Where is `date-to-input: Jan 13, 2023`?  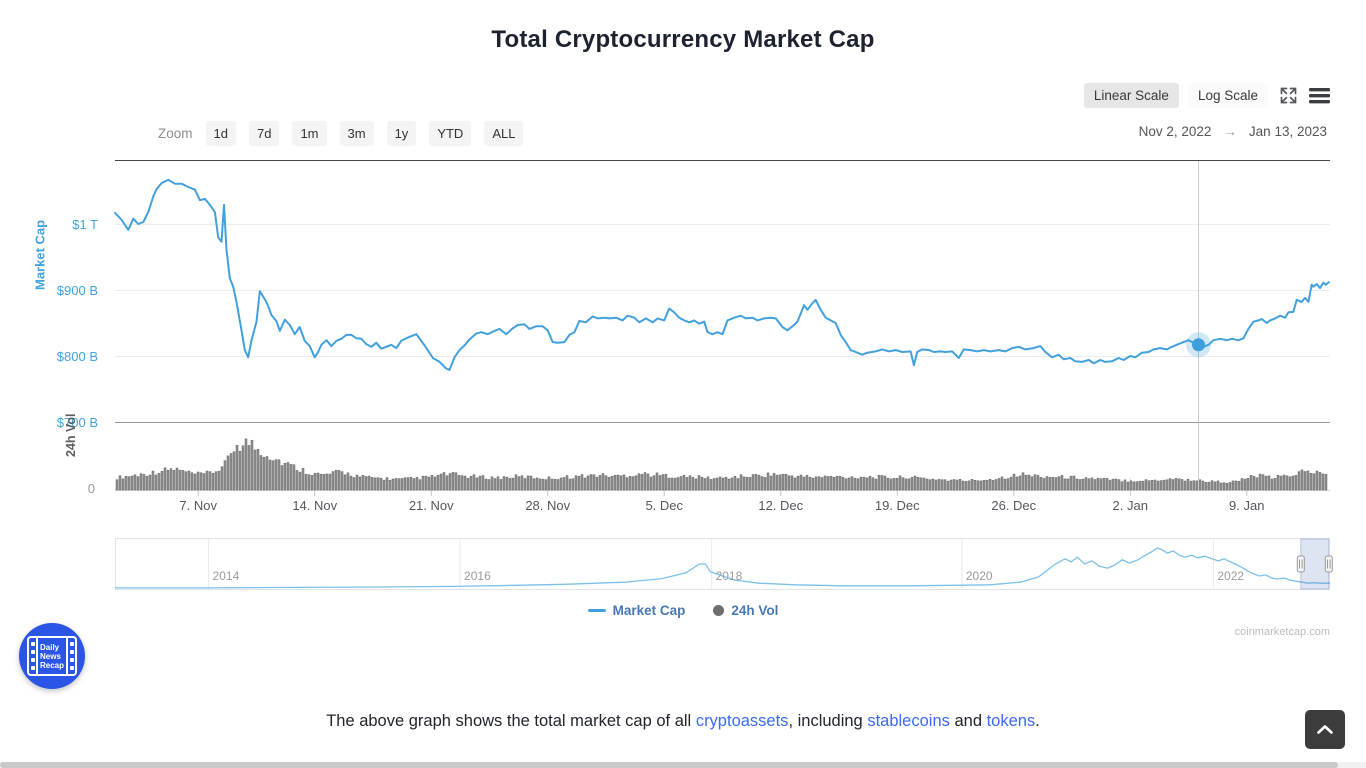
date-to-input: Jan 13, 2023 is located at coordinates (1287, 131).